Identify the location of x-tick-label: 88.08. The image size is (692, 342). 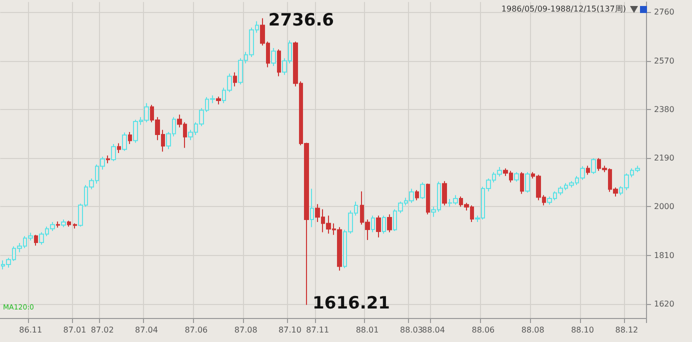
(532, 330).